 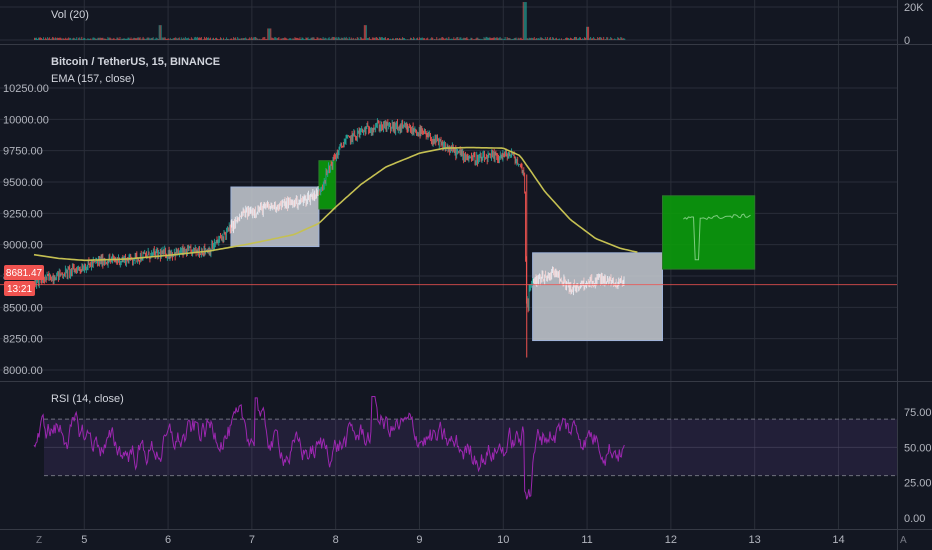 I want to click on last-price-marker, so click(x=24, y=272).